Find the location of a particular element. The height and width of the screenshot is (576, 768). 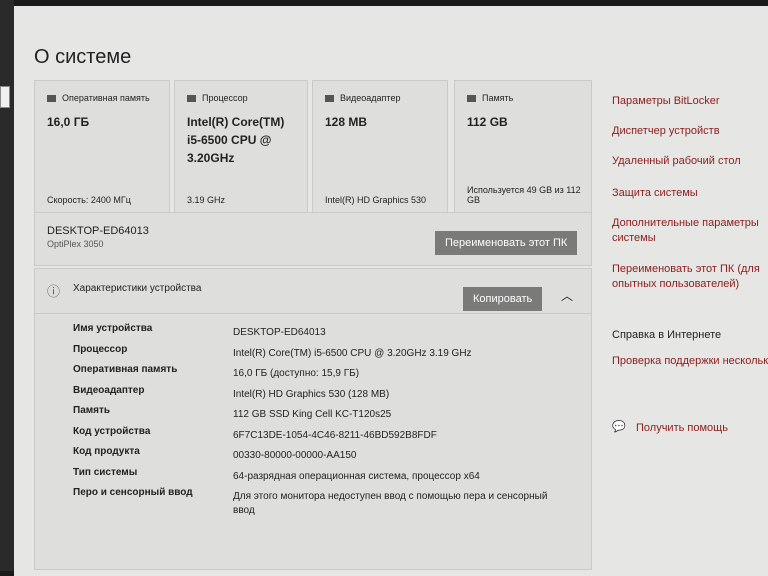

related-link: Защита системы is located at coordinates (655, 193).